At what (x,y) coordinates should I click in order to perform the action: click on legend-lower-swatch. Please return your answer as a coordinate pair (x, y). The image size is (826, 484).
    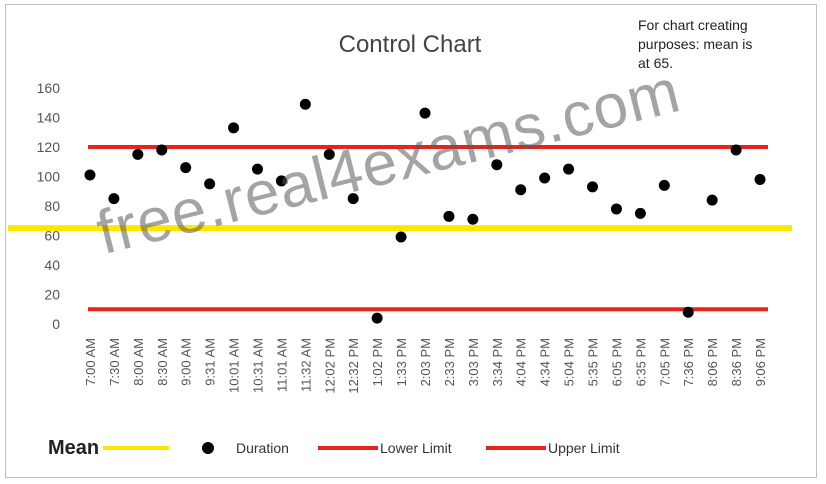
    Looking at the image, I should click on (348, 448).